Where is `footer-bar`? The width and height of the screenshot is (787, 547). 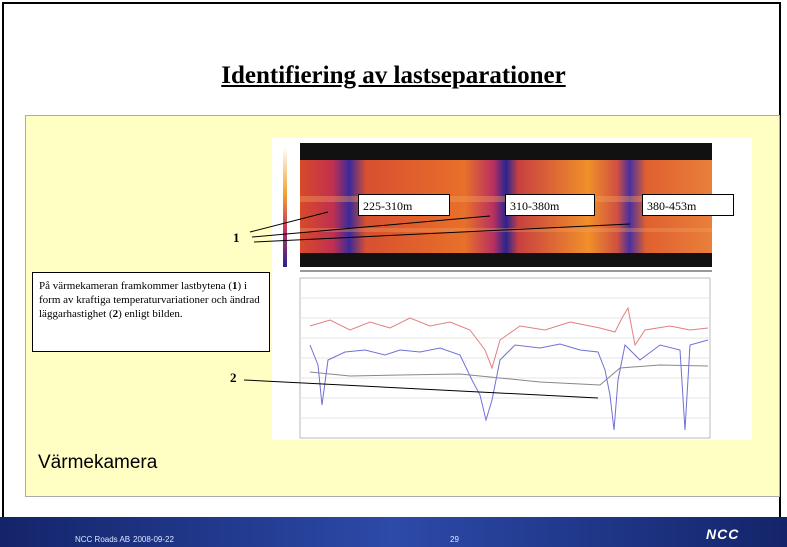 footer-bar is located at coordinates (393, 532).